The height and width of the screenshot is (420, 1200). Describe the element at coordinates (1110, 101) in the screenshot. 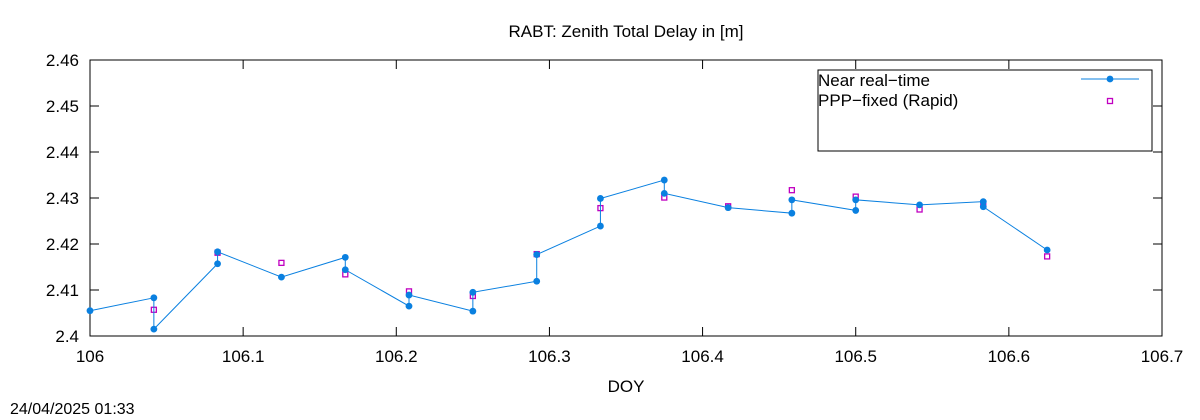

I see `legend-swatch-point-ppp-fixed` at that location.